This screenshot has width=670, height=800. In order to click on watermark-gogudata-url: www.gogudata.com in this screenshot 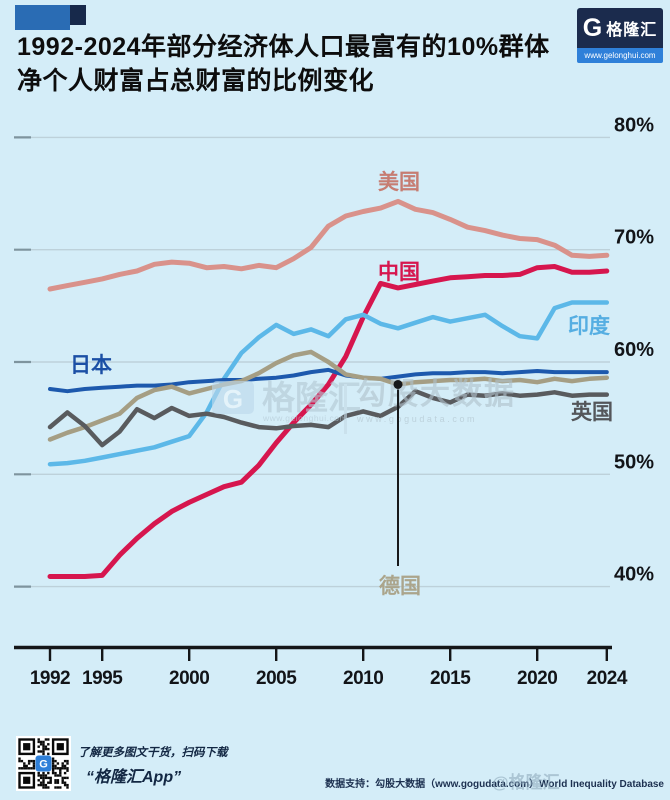, I will do `click(416, 419)`.